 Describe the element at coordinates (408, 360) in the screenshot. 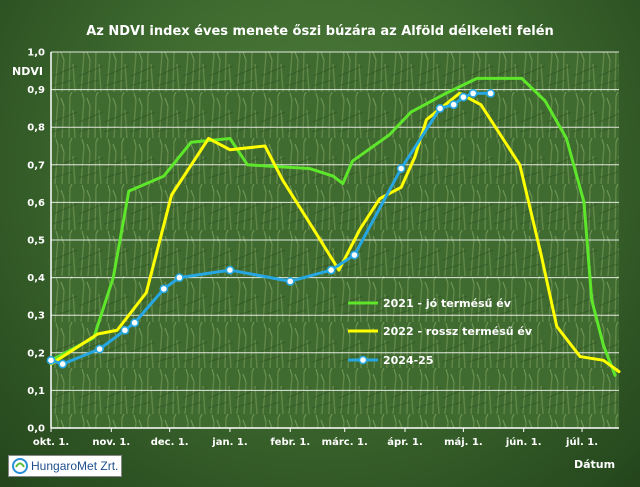

I see `legend-label: 2024-25` at that location.